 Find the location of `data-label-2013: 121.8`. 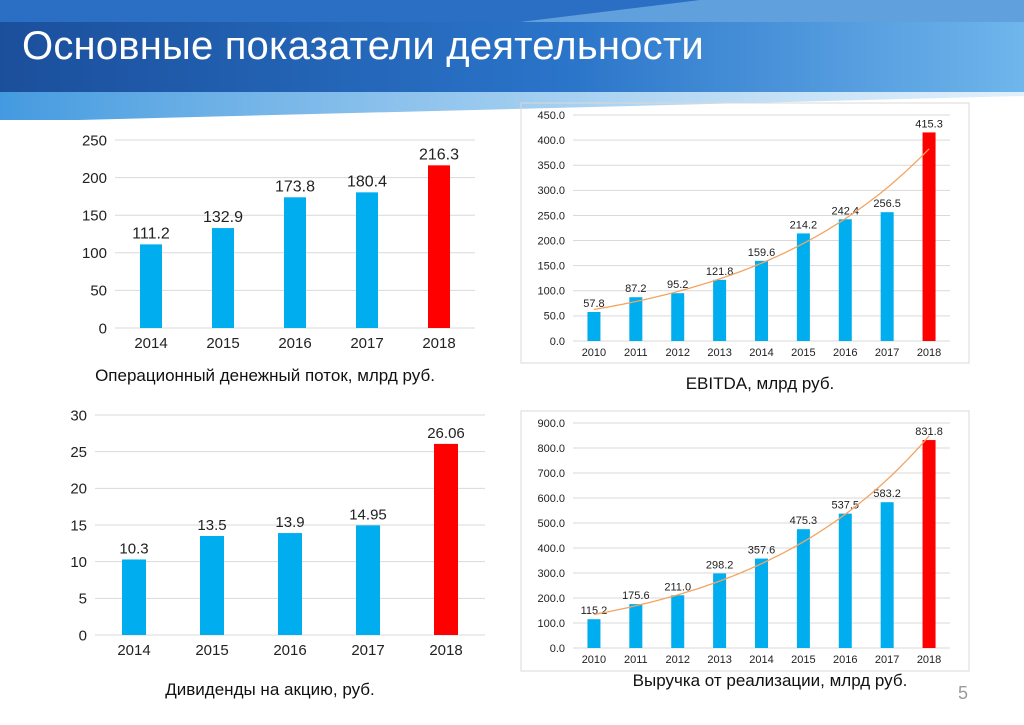

data-label-2013: 121.8 is located at coordinates (720, 272).